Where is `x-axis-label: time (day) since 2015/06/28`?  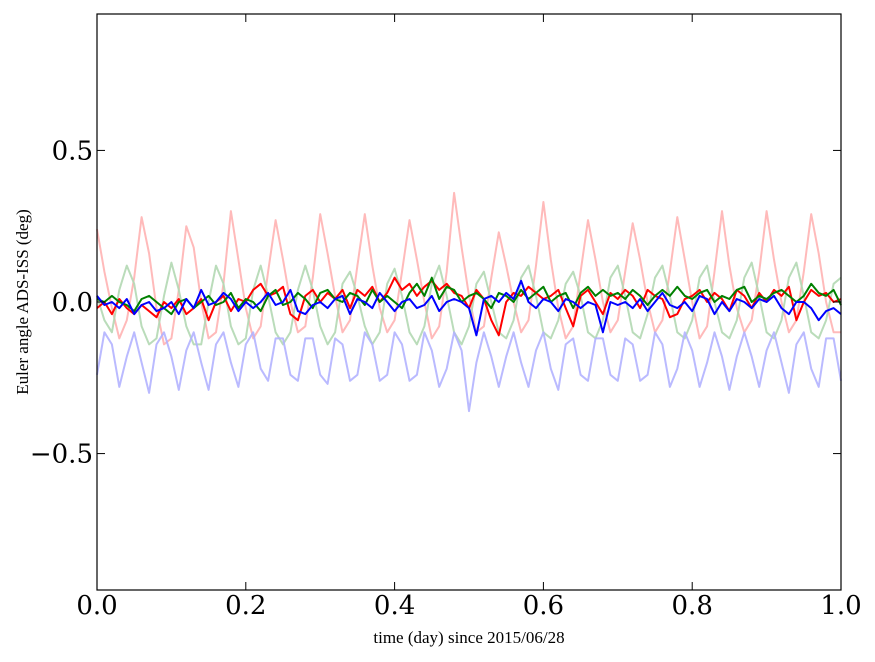 x-axis-label: time (day) since 2015/06/28 is located at coordinates (468, 637).